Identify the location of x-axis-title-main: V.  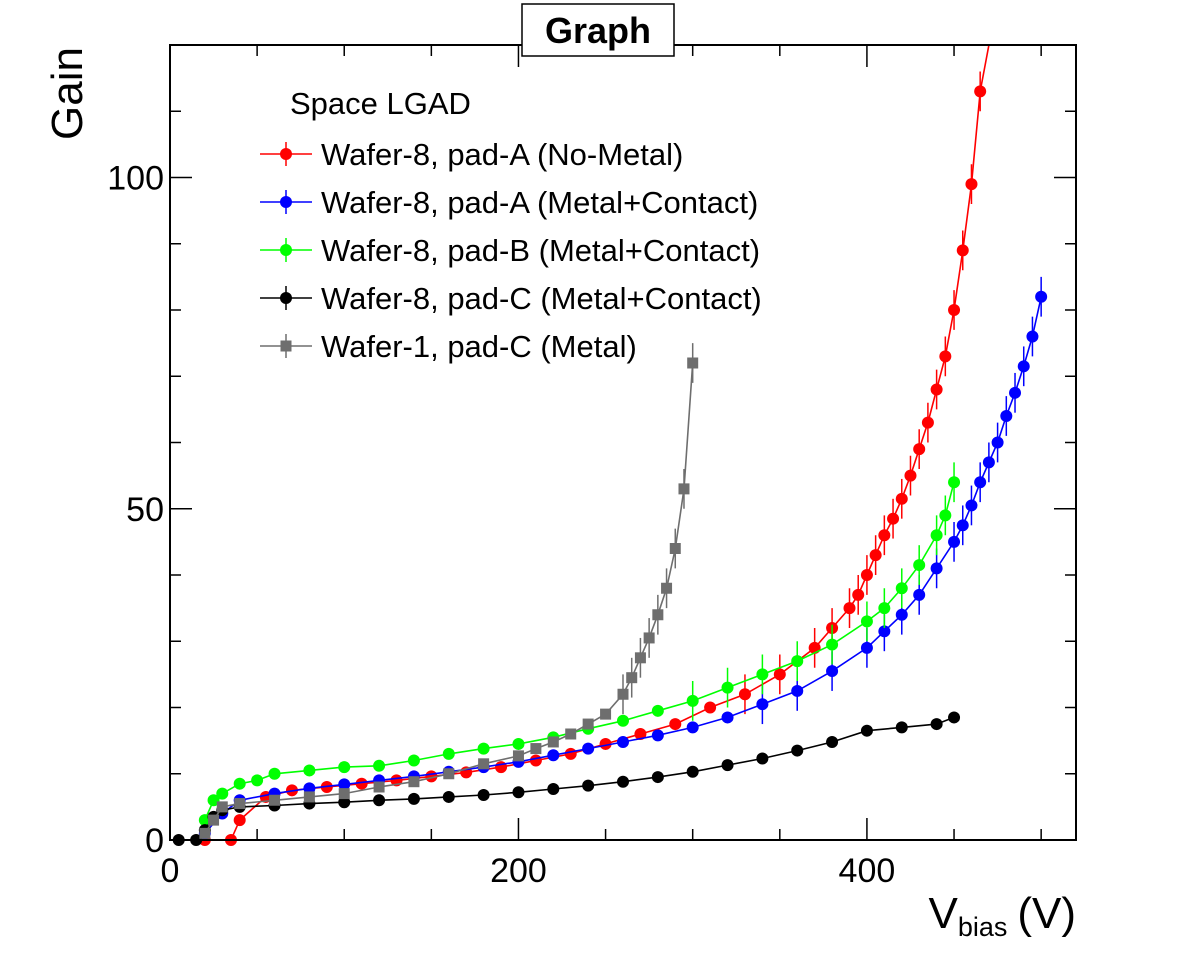
(943, 913).